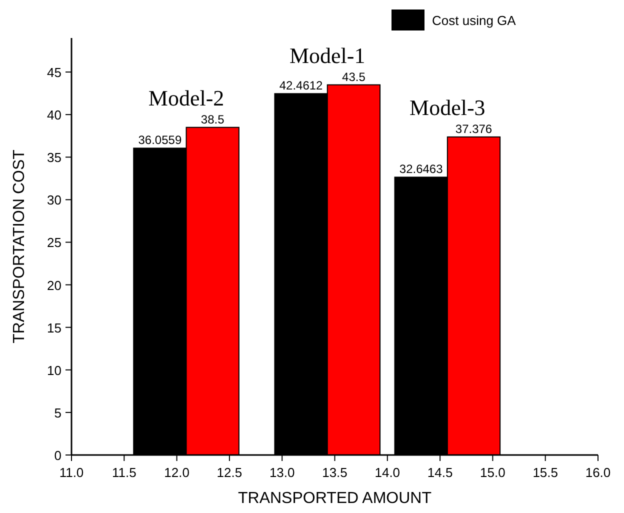 The image size is (624, 513). Describe the element at coordinates (54, 370) in the screenshot. I see `y-tick-label: 10` at that location.